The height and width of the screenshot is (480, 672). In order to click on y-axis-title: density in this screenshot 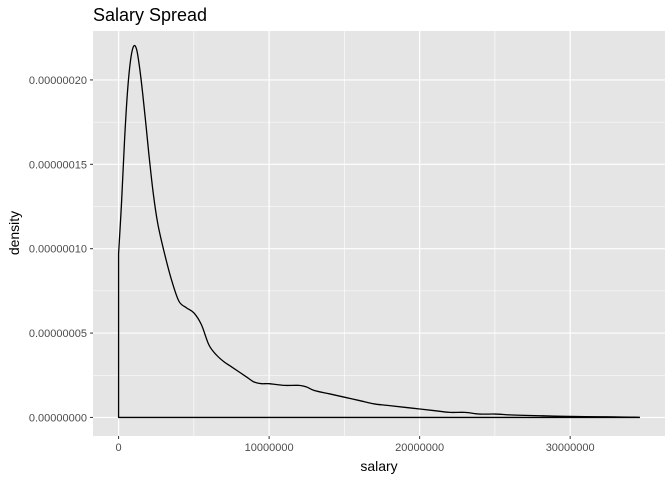, I will do `click(14, 233)`.